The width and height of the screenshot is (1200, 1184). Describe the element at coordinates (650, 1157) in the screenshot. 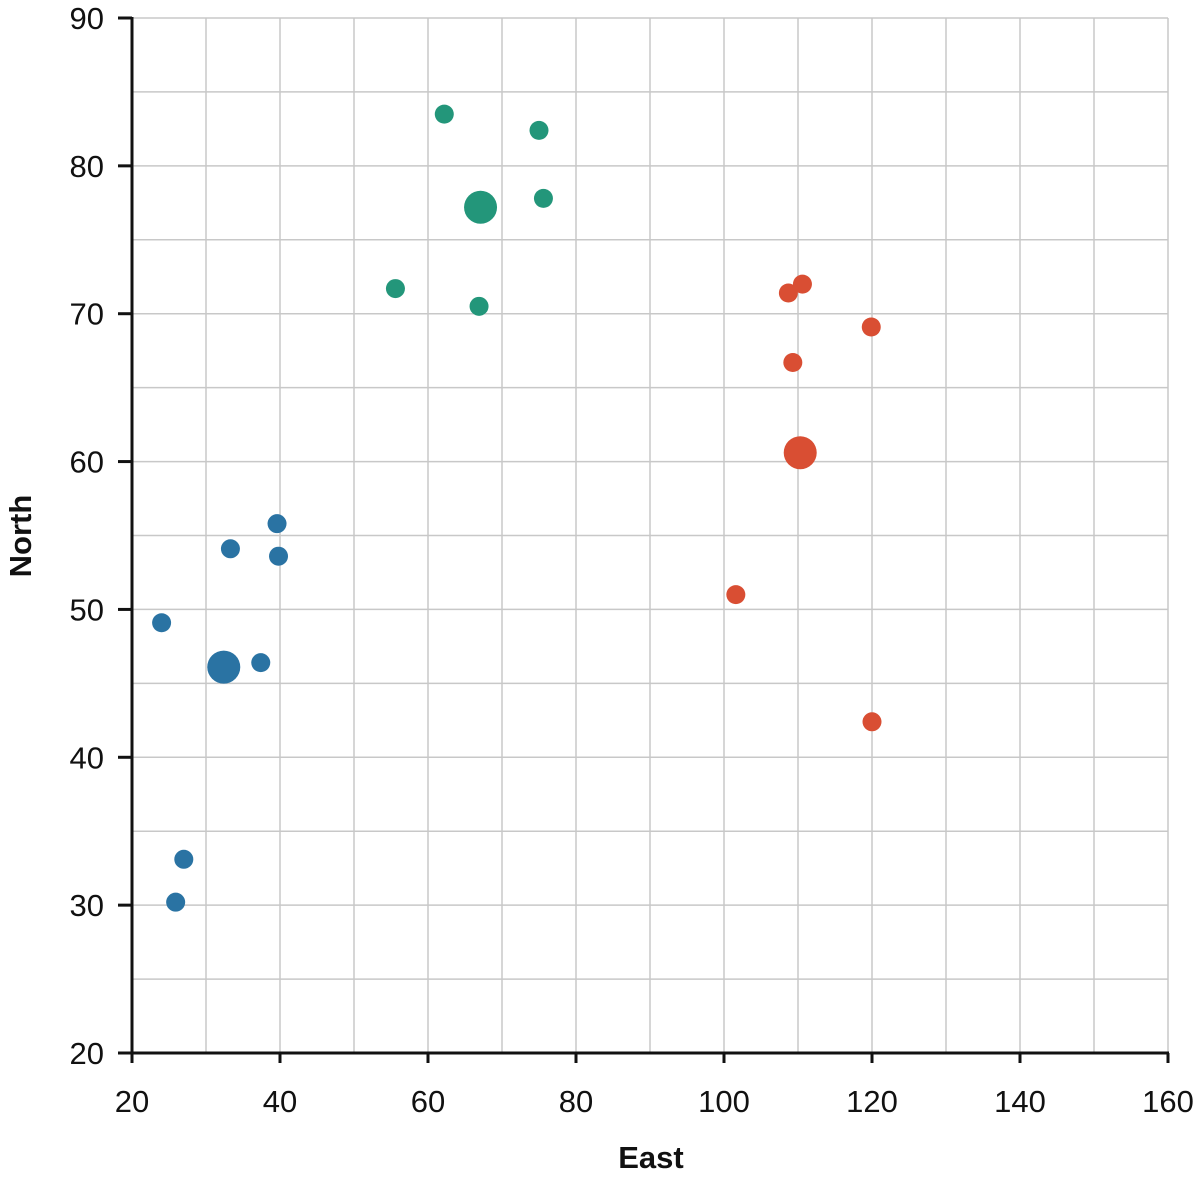

I see `x-axis-title: East` at that location.